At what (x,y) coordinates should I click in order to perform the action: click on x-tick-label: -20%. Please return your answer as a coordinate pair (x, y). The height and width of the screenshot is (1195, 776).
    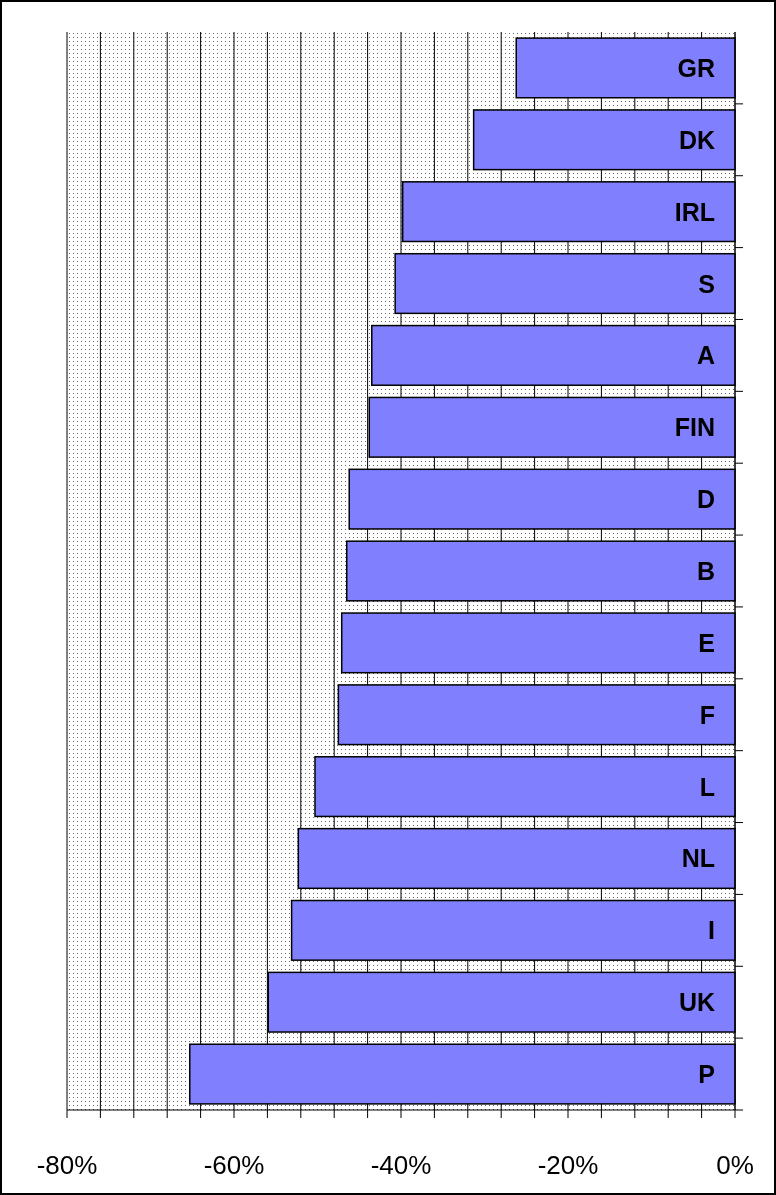
    Looking at the image, I should click on (568, 1165).